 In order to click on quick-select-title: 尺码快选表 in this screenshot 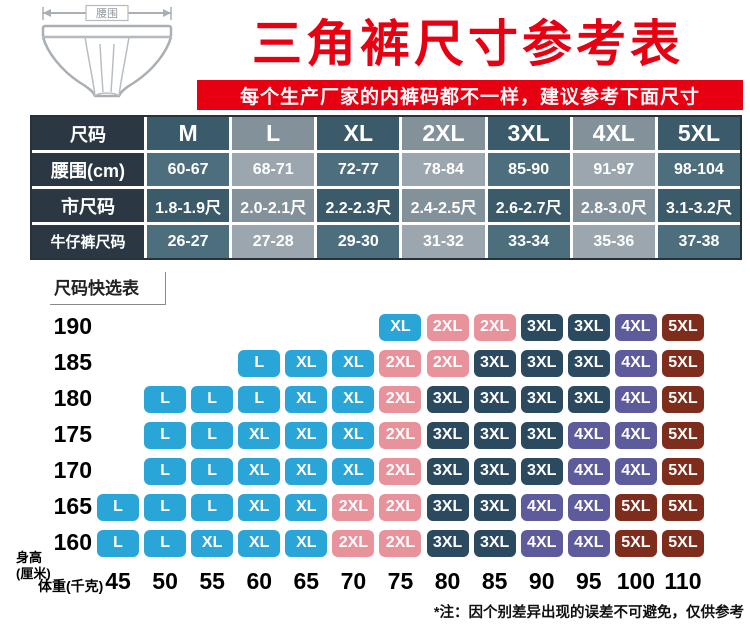, I will do `click(108, 288)`.